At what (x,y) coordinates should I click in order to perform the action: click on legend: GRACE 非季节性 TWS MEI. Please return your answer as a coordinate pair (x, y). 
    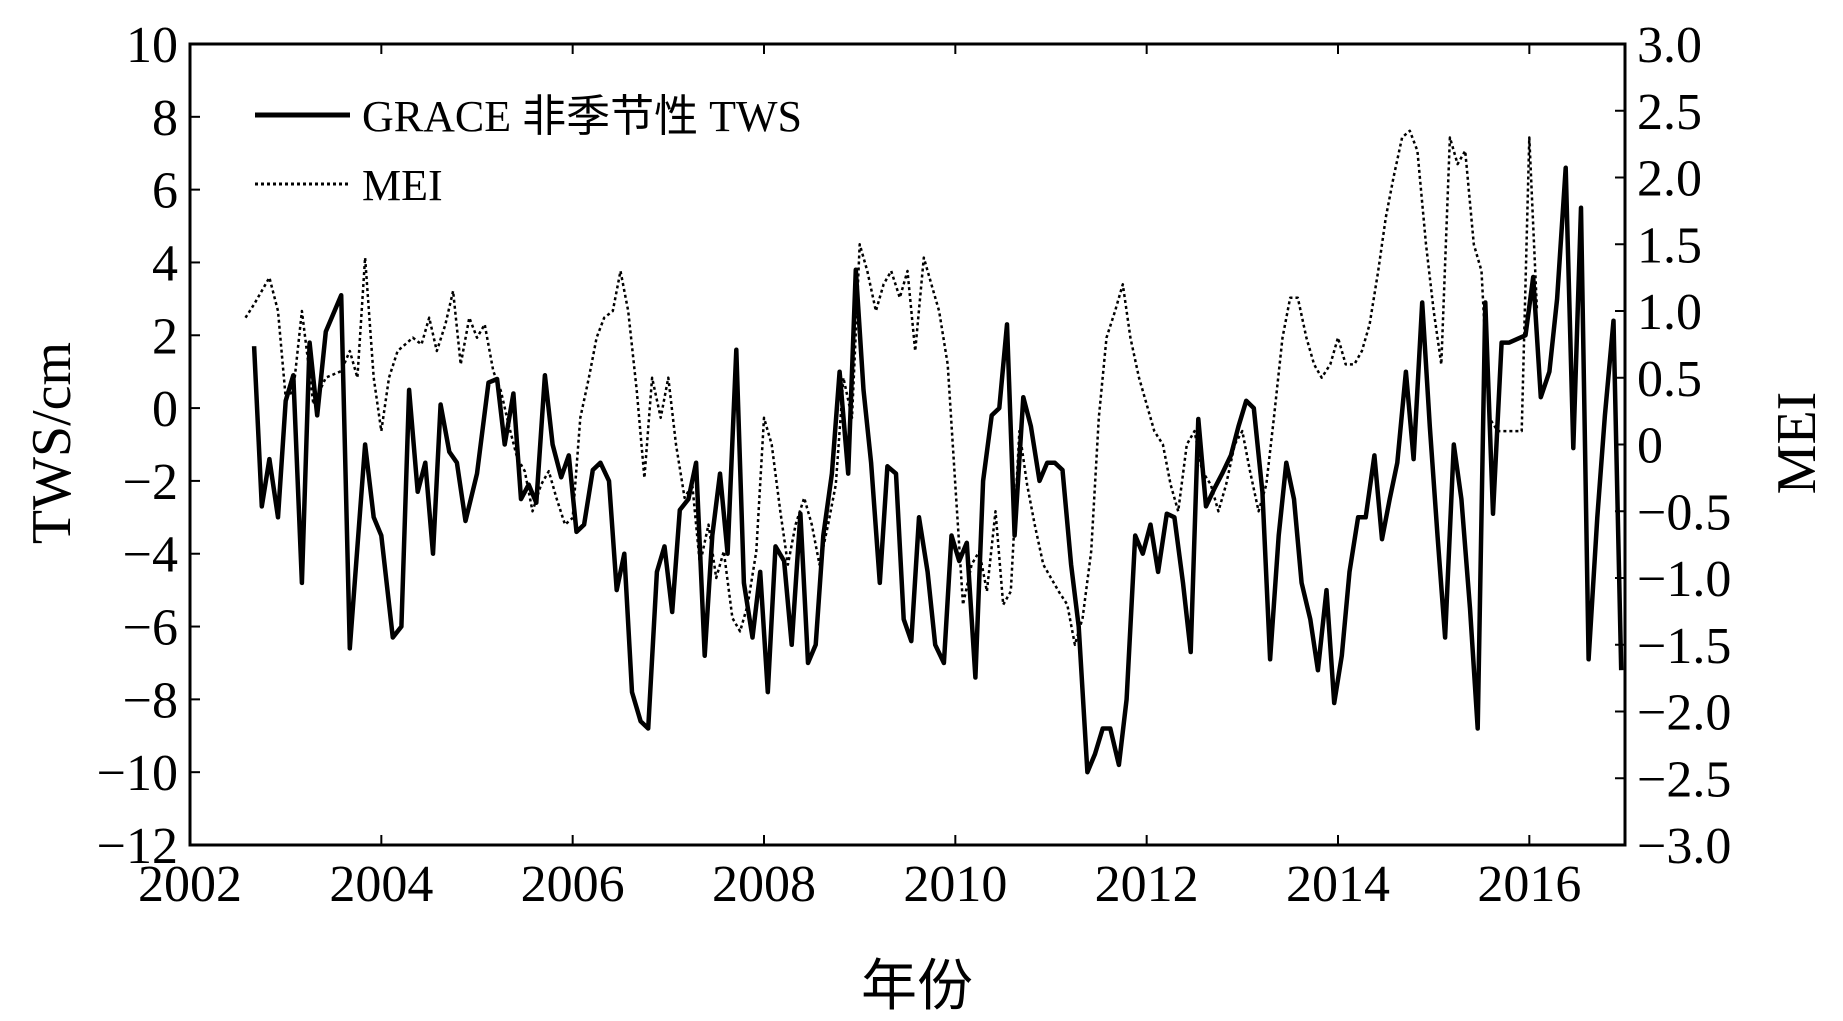
    Looking at the image, I should click on (528, 151).